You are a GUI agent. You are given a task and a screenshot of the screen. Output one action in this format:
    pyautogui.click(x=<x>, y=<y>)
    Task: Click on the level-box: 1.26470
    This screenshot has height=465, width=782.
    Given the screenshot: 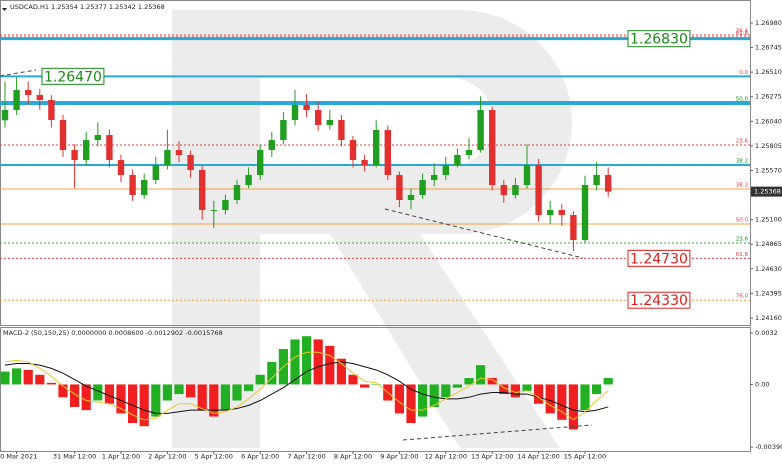 What is the action you would take?
    pyautogui.click(x=73, y=76)
    